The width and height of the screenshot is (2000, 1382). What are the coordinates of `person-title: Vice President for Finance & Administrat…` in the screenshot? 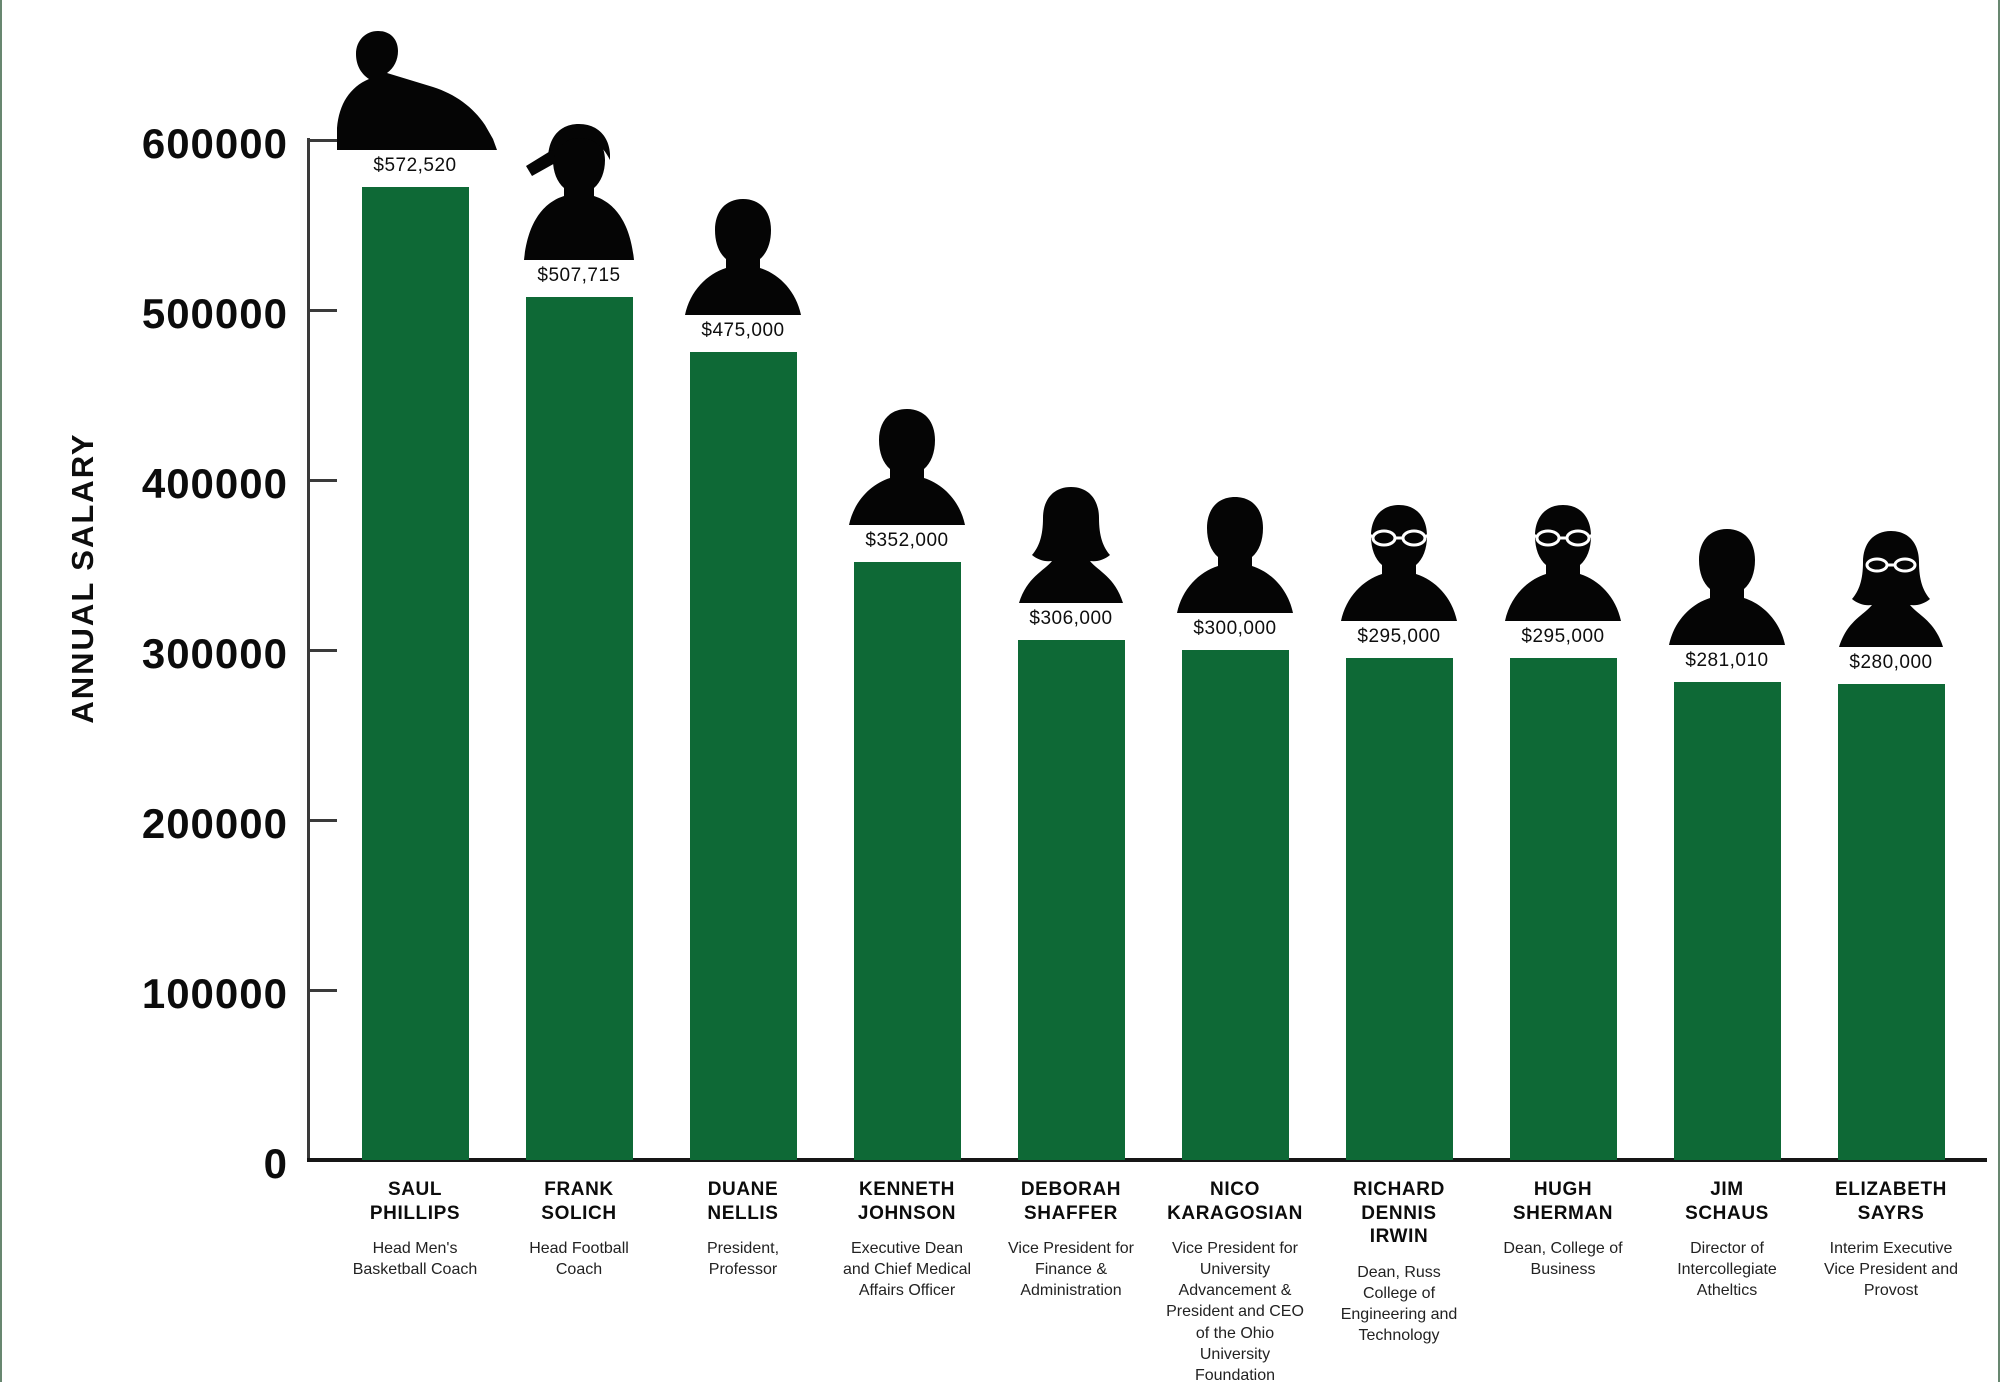 It's located at (1071, 1270).